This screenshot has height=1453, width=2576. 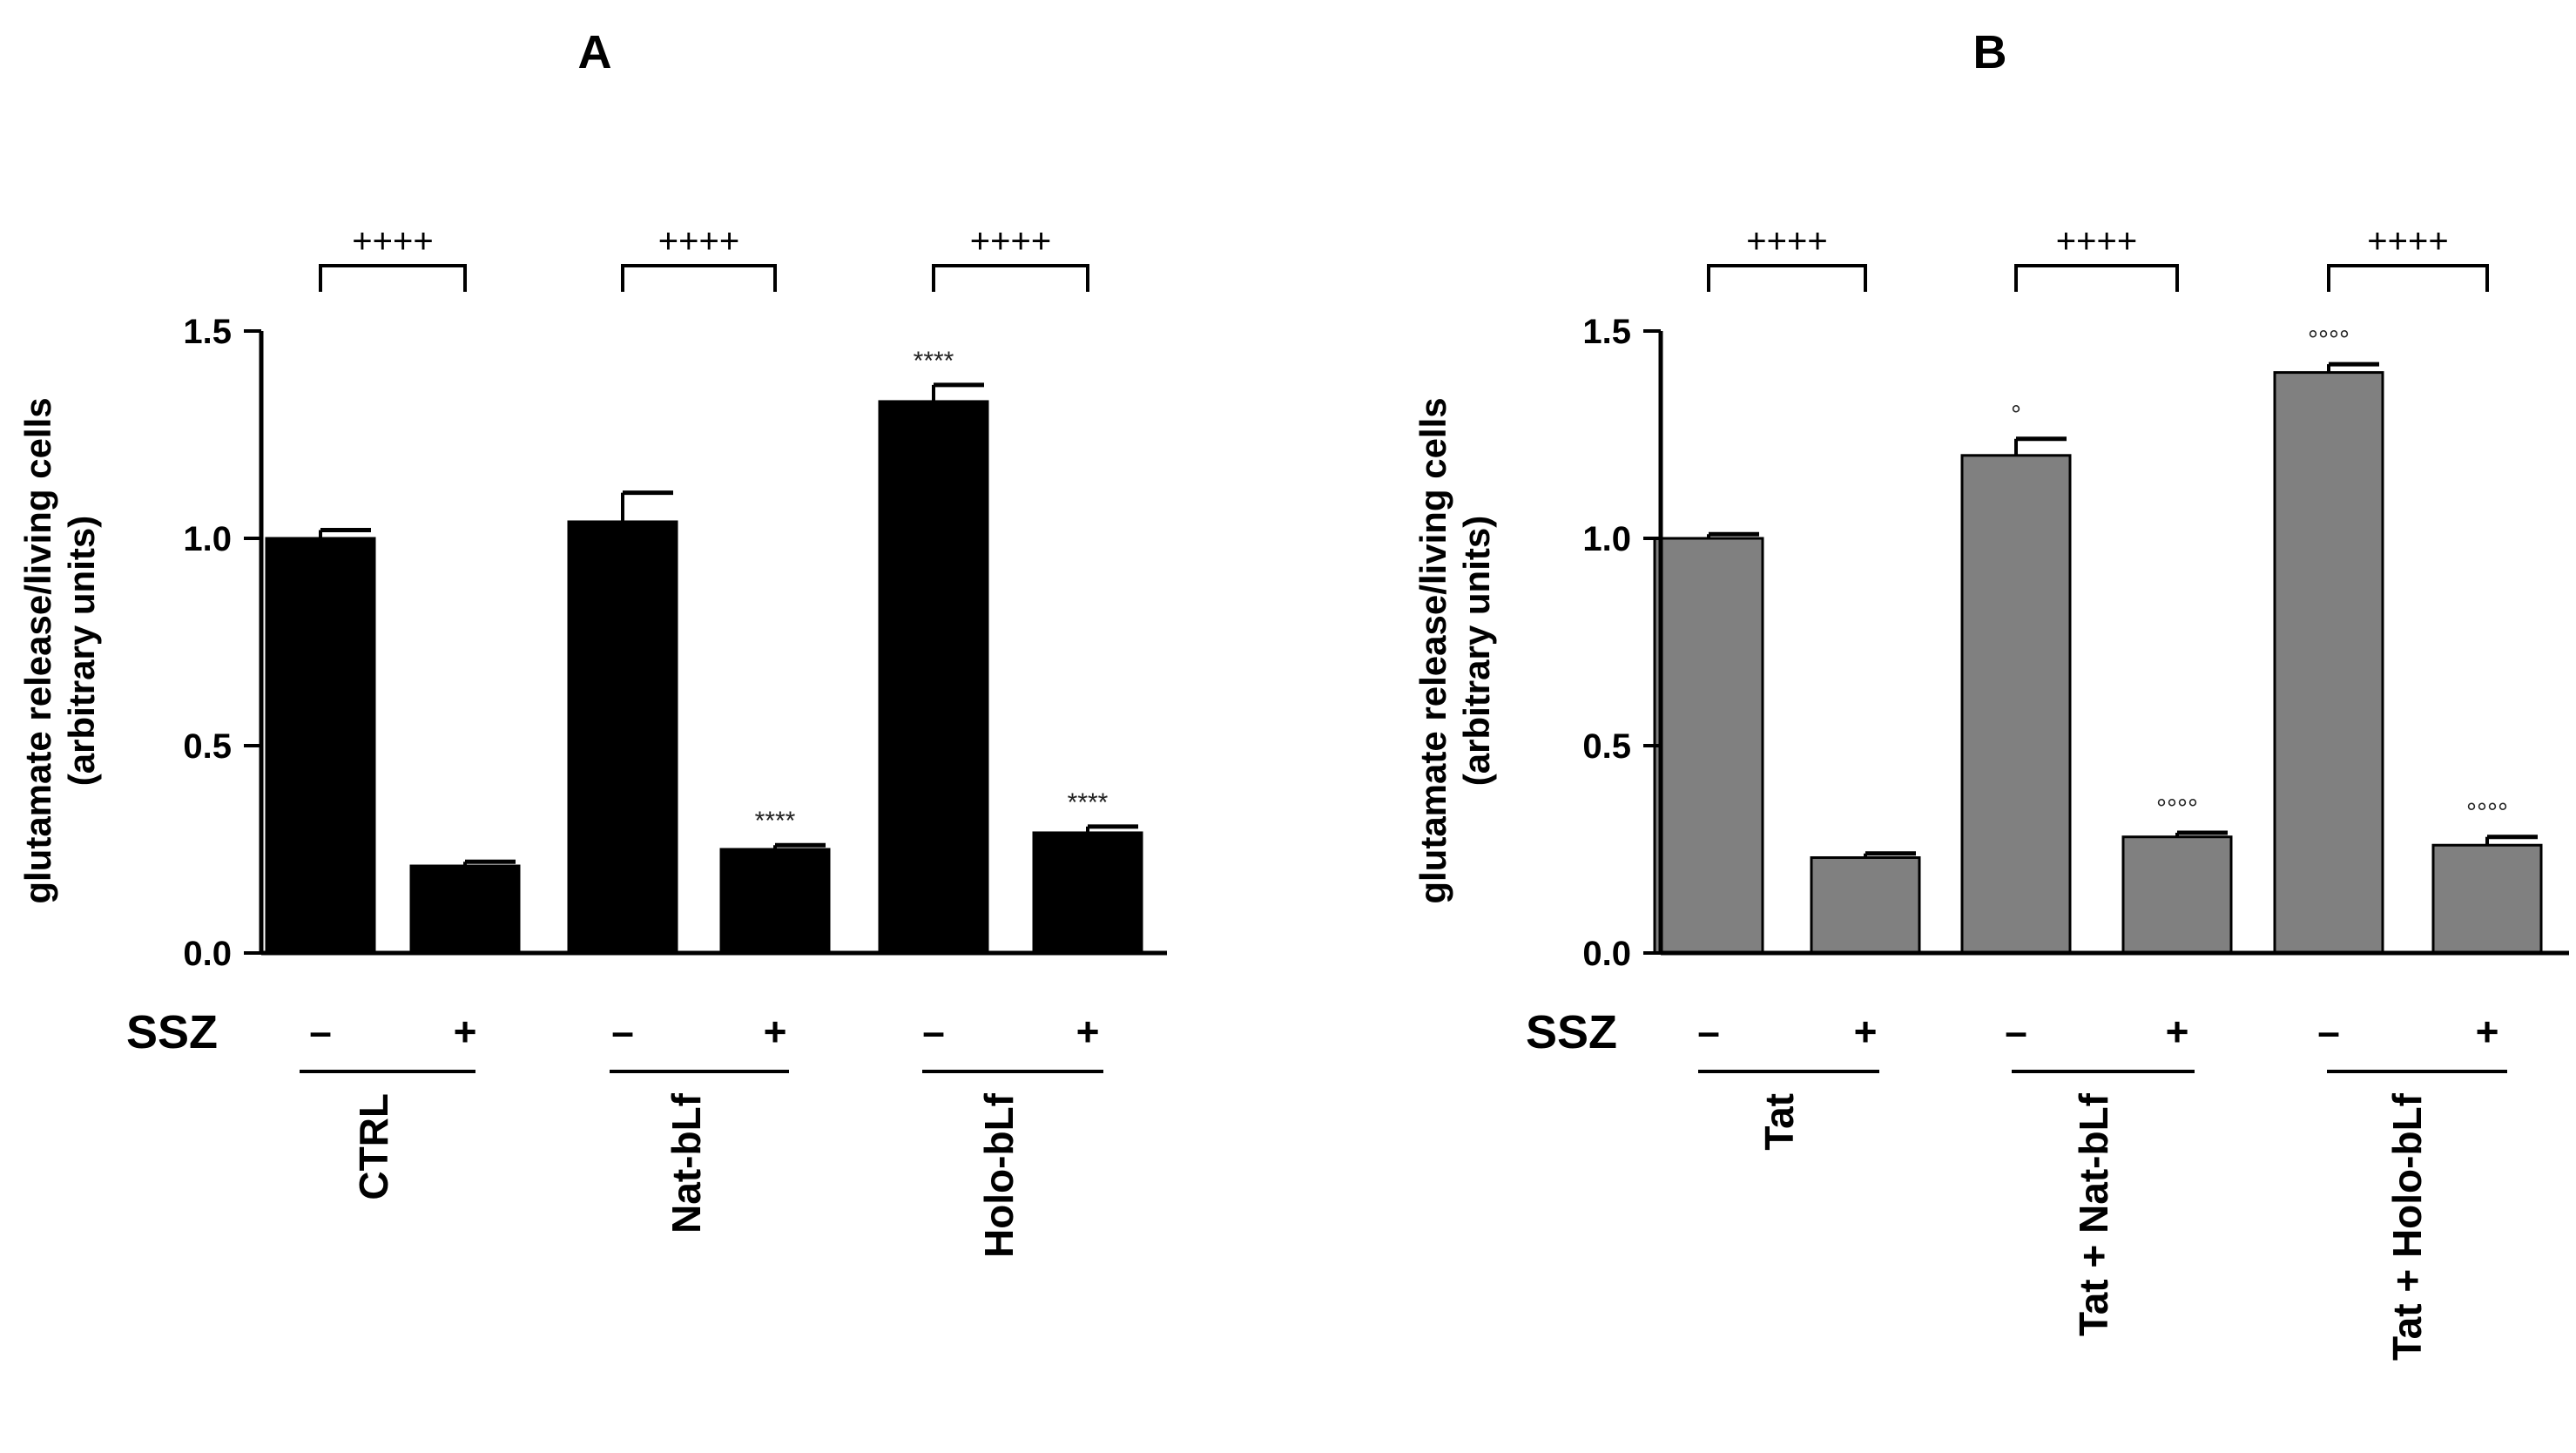 I want to click on group-label: CTRL, so click(x=373, y=1146).